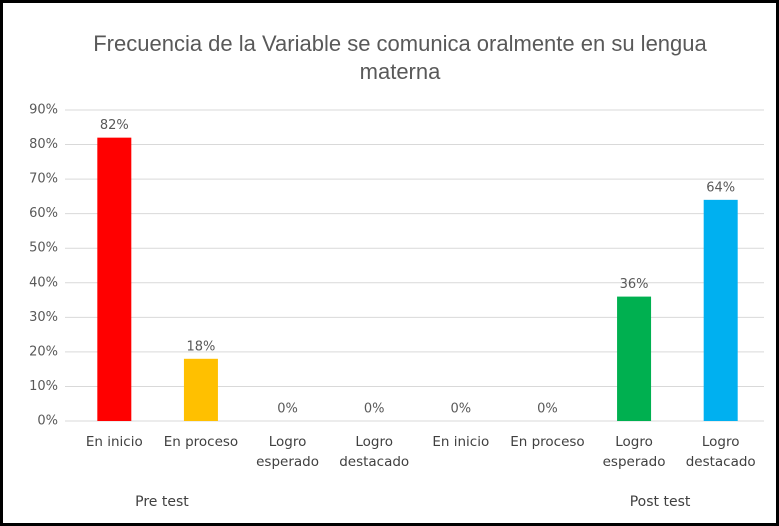  I want to click on y-tick-label: 90%, so click(43, 110).